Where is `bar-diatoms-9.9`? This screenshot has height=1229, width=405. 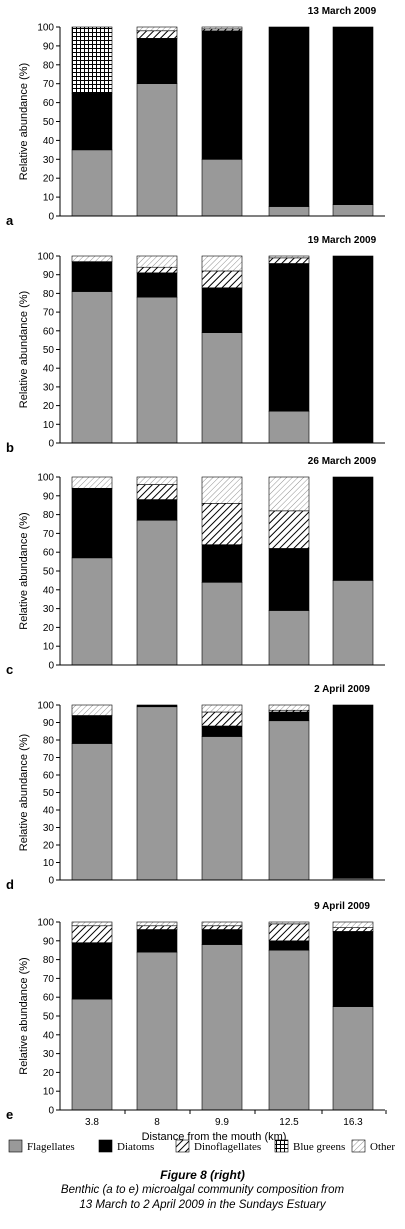
bar-diatoms-9.9 is located at coordinates (222, 95).